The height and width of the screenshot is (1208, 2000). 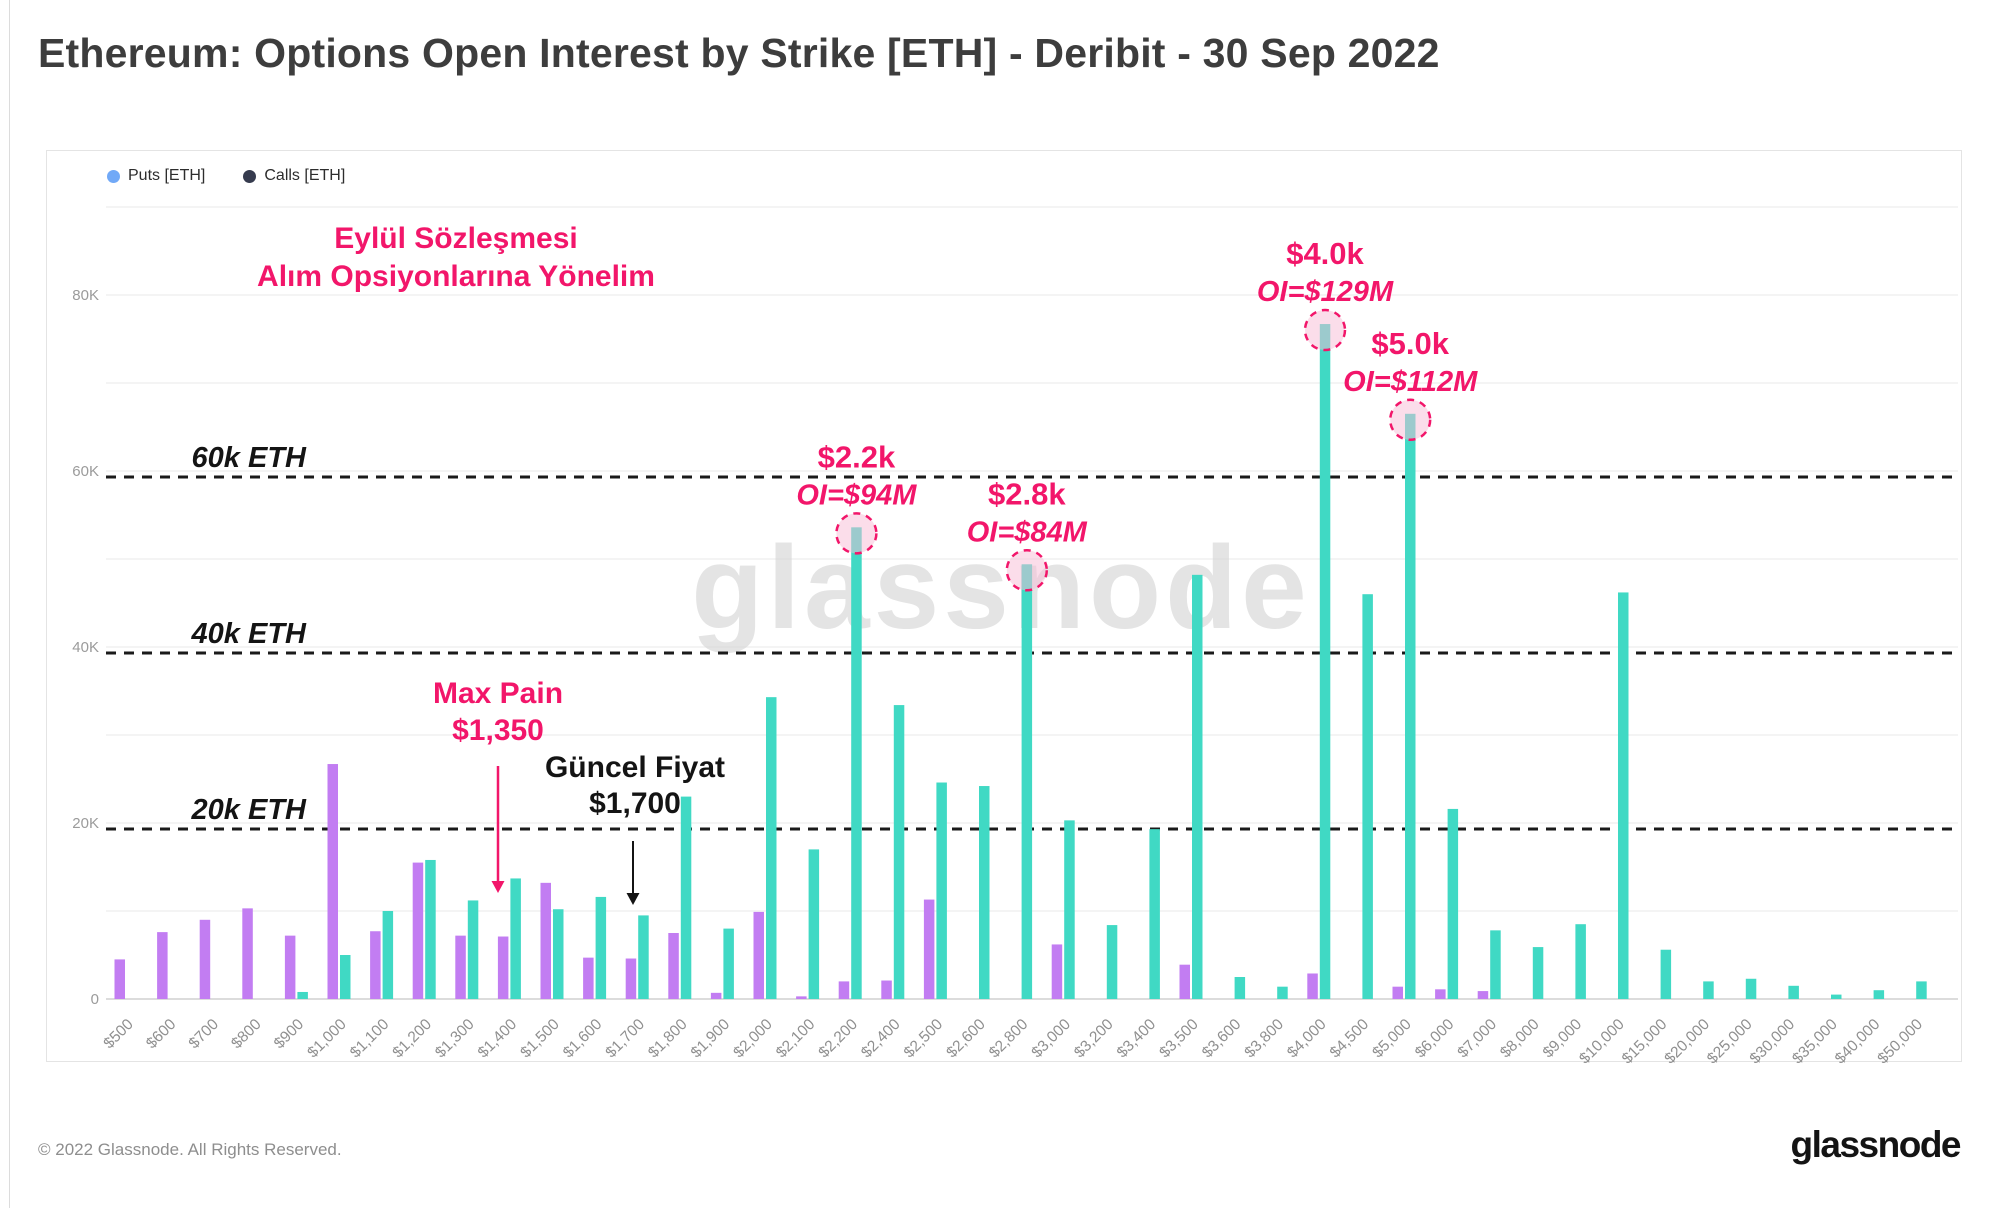 What do you see at coordinates (759, 955) in the screenshot?
I see `bar-put-2000` at bounding box center [759, 955].